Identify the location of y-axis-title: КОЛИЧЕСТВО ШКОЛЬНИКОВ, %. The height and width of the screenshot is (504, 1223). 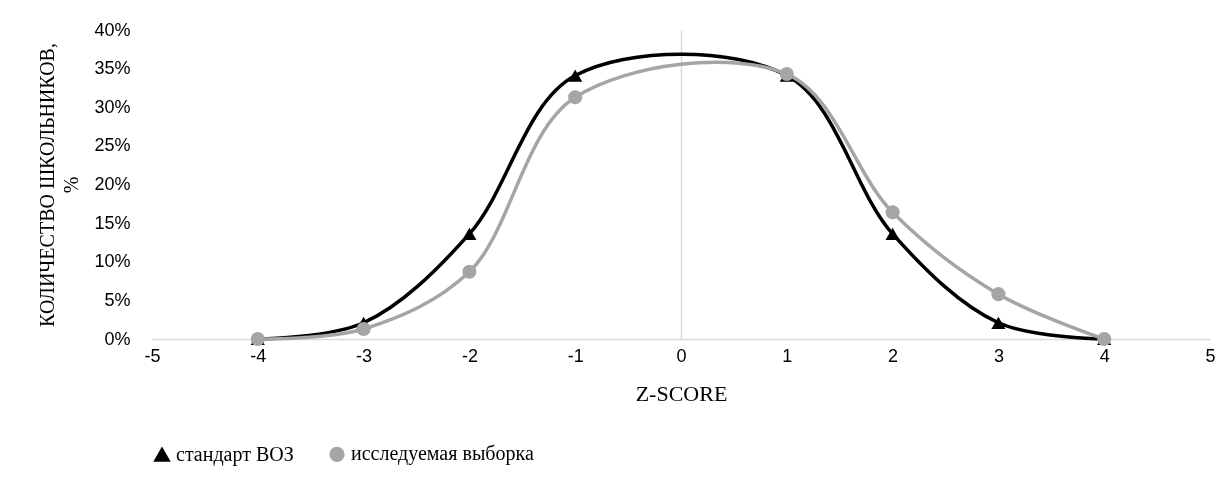
(59, 185).